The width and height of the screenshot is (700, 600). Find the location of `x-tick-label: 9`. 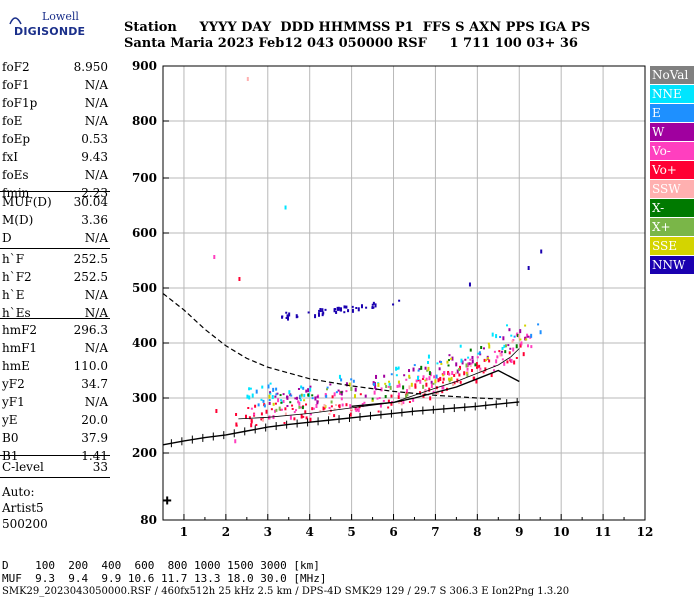

x-tick-label: 9 is located at coordinates (519, 532).